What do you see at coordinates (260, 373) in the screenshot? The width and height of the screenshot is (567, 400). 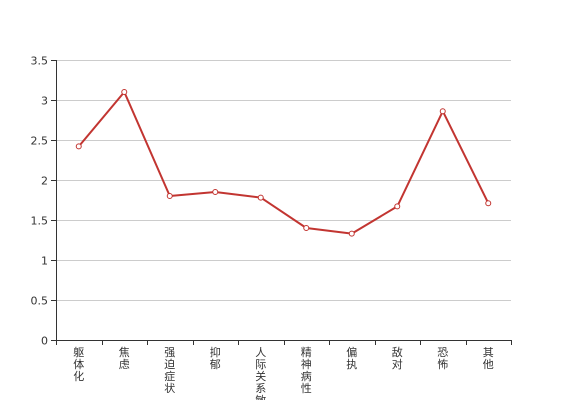 I see `x-tick-label: 人际关系敏感` at bounding box center [260, 373].